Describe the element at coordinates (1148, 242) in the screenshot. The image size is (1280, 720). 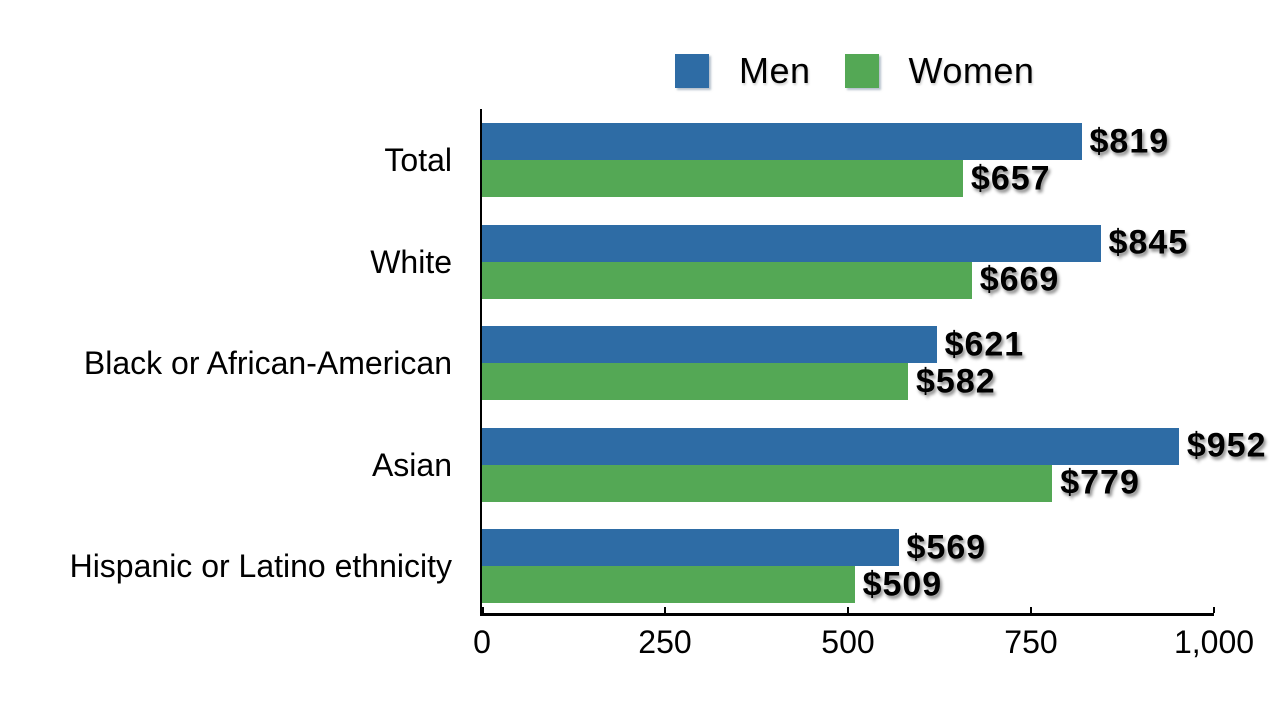
I see `bar-value-label: $845` at that location.